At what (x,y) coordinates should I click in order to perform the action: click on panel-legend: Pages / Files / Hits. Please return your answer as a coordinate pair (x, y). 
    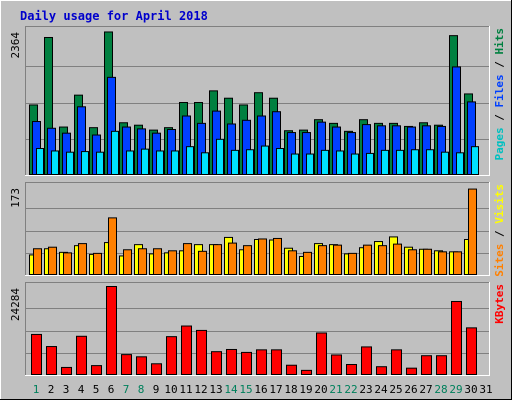
    Looking at the image, I should click on (499, 94).